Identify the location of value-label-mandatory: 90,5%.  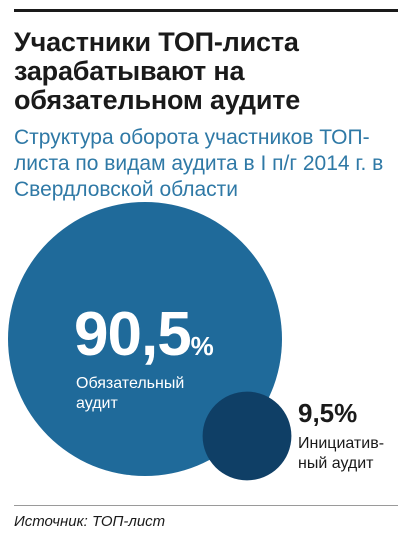
(144, 335).